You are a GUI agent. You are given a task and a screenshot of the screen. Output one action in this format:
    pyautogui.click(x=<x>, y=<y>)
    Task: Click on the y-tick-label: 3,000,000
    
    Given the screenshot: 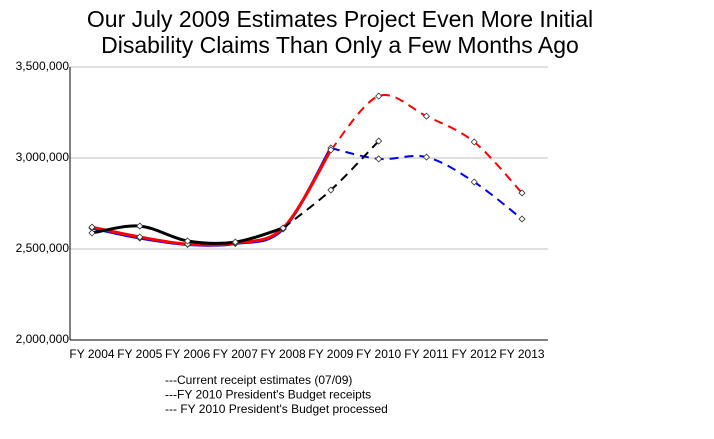 What is the action you would take?
    pyautogui.click(x=43, y=157)
    